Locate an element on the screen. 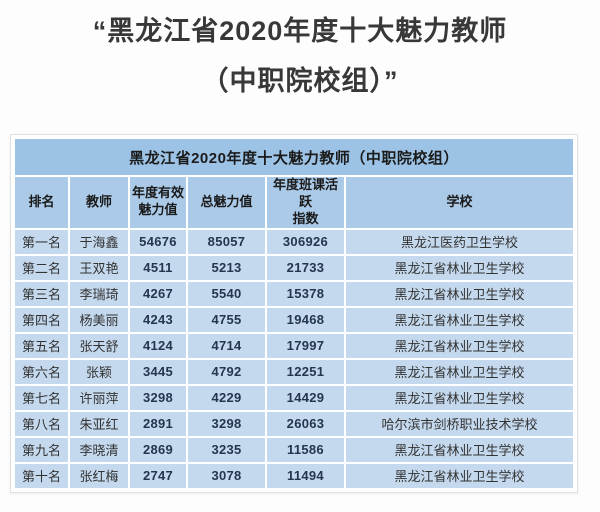  table-cell: 张红梅 is located at coordinates (99, 475).